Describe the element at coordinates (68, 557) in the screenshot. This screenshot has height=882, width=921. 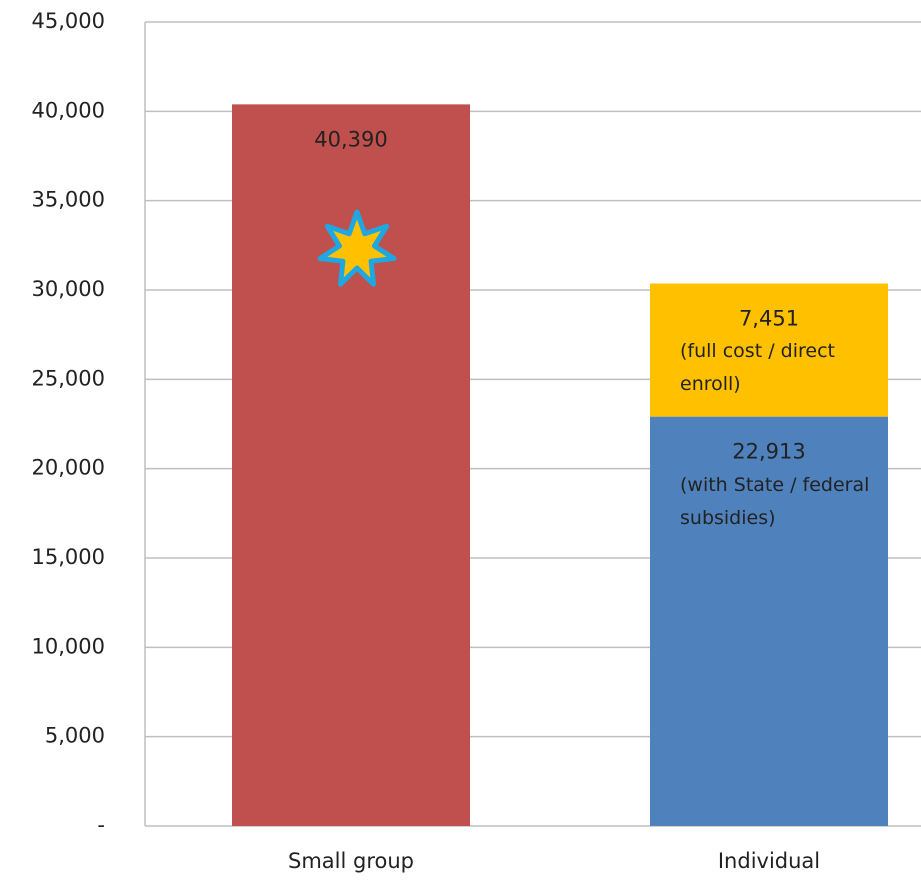
I see `y-tick-label: 15,000` at that location.